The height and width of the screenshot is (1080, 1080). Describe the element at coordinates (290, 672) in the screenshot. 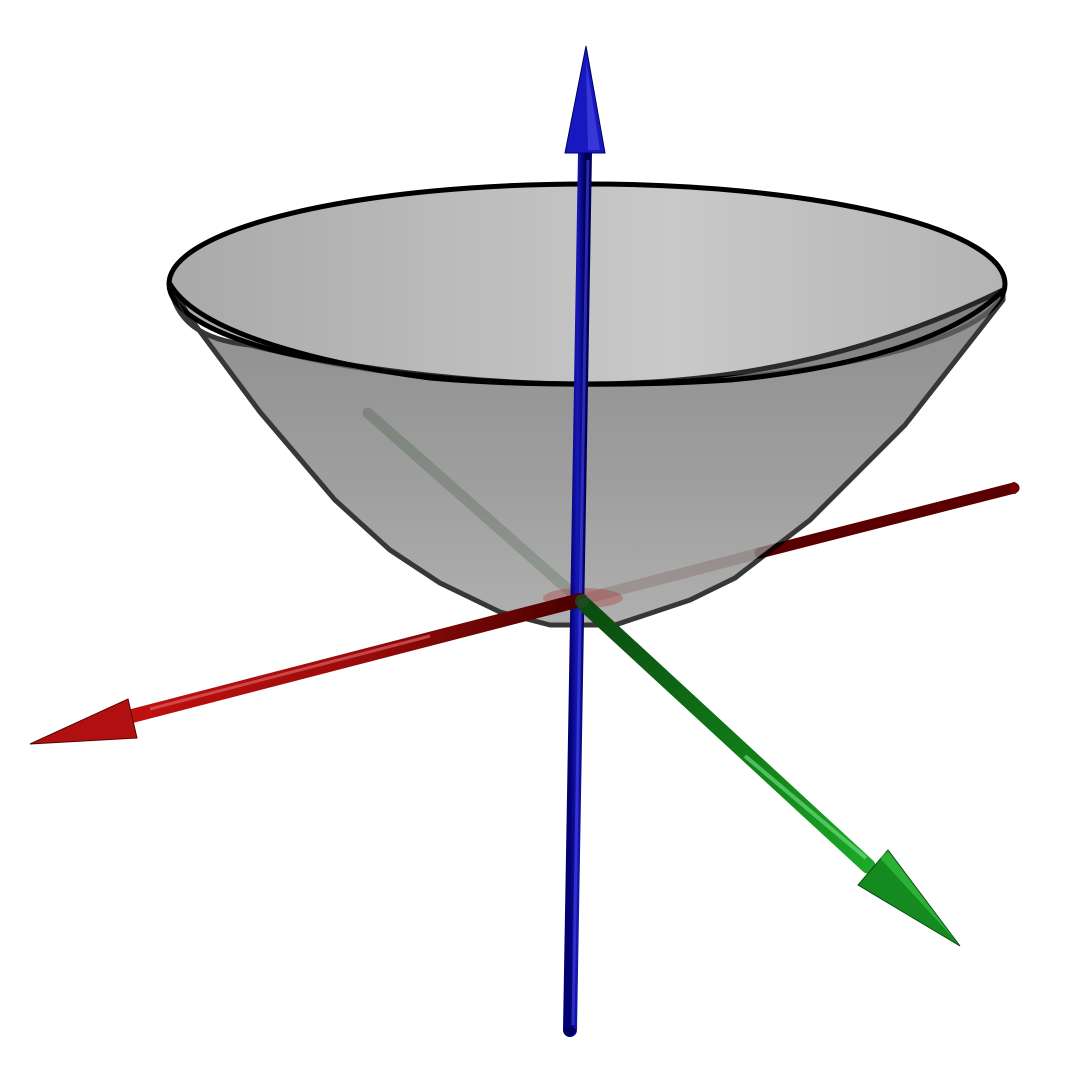

I see `x-axis-front-shaft-highlight` at that location.